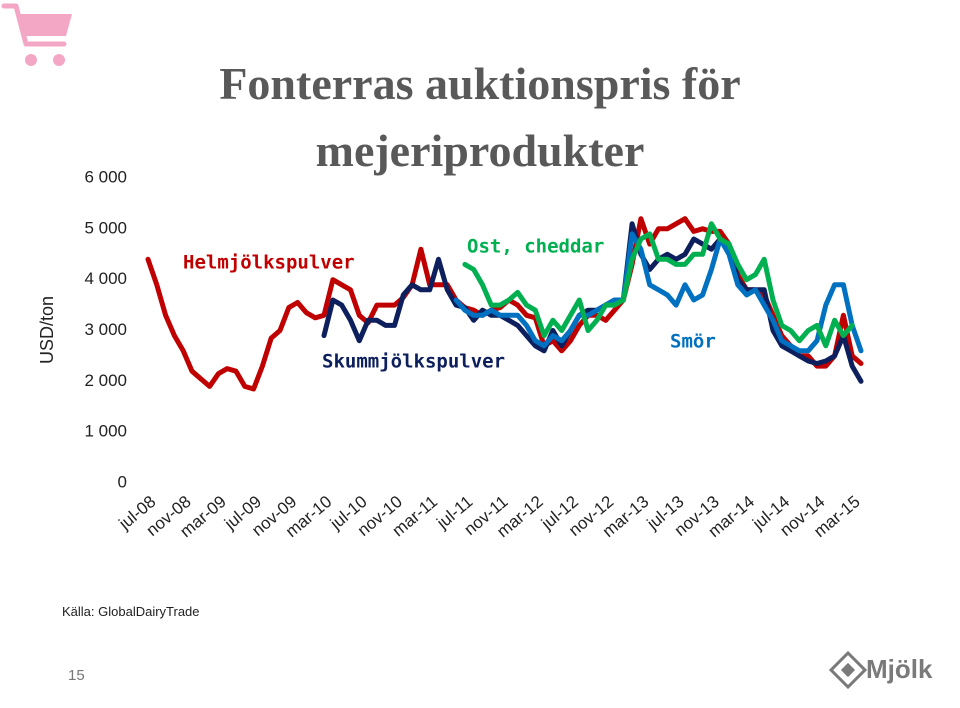 The height and width of the screenshot is (708, 960). What do you see at coordinates (105, 278) in the screenshot?
I see `y-tick-label: 4 000` at bounding box center [105, 278].